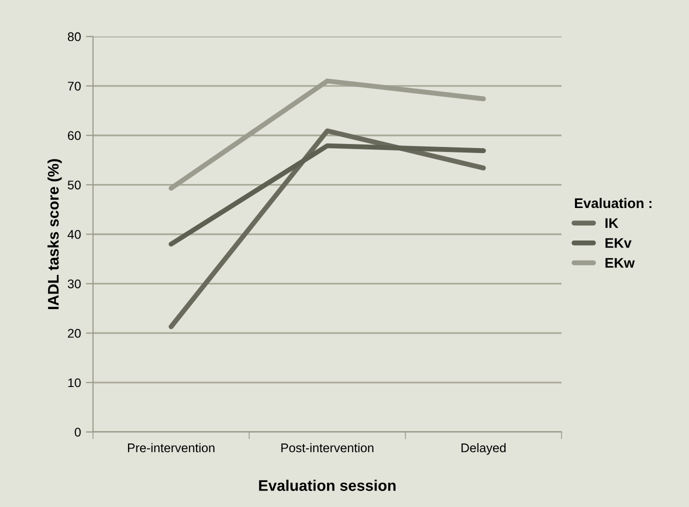 This screenshot has width=689, height=507. Describe the element at coordinates (327, 447) in the screenshot. I see `x-tick-label: Post-intervention` at that location.